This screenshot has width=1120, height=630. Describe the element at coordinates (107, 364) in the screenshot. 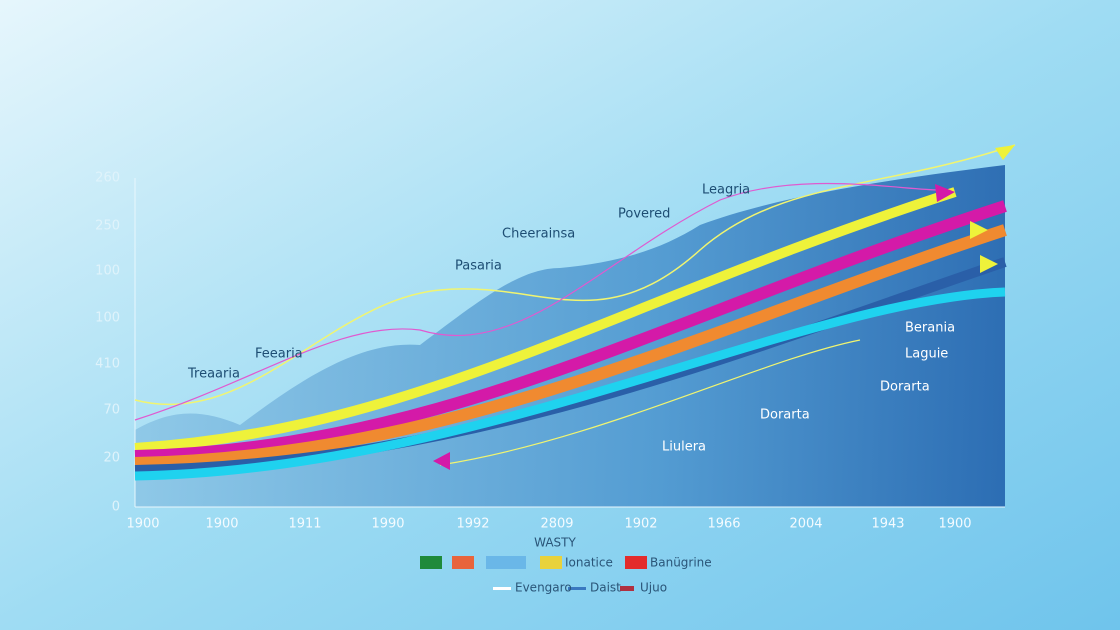

I see `y-label: 410` at that location.